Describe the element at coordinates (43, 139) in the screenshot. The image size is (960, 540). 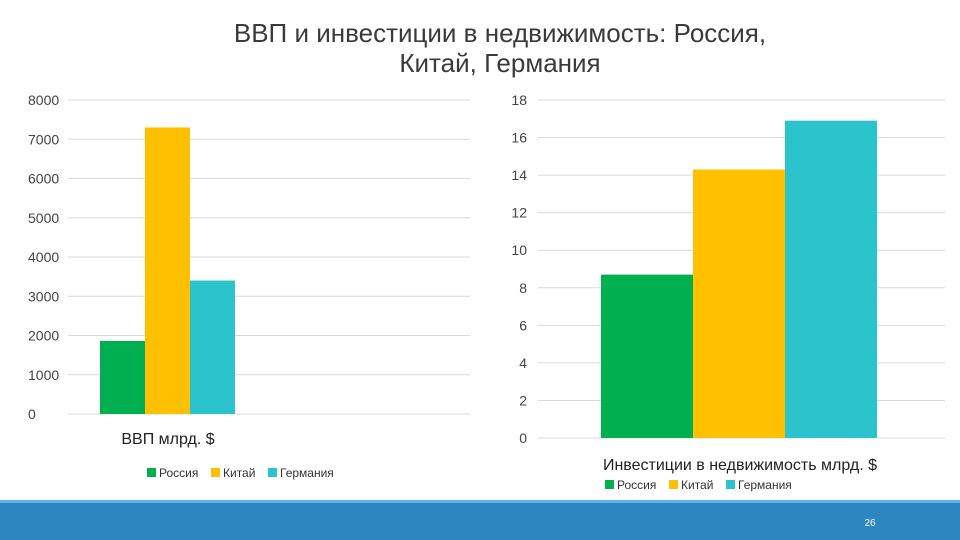
I see `gdp-y-tick-label: 7000` at that location.